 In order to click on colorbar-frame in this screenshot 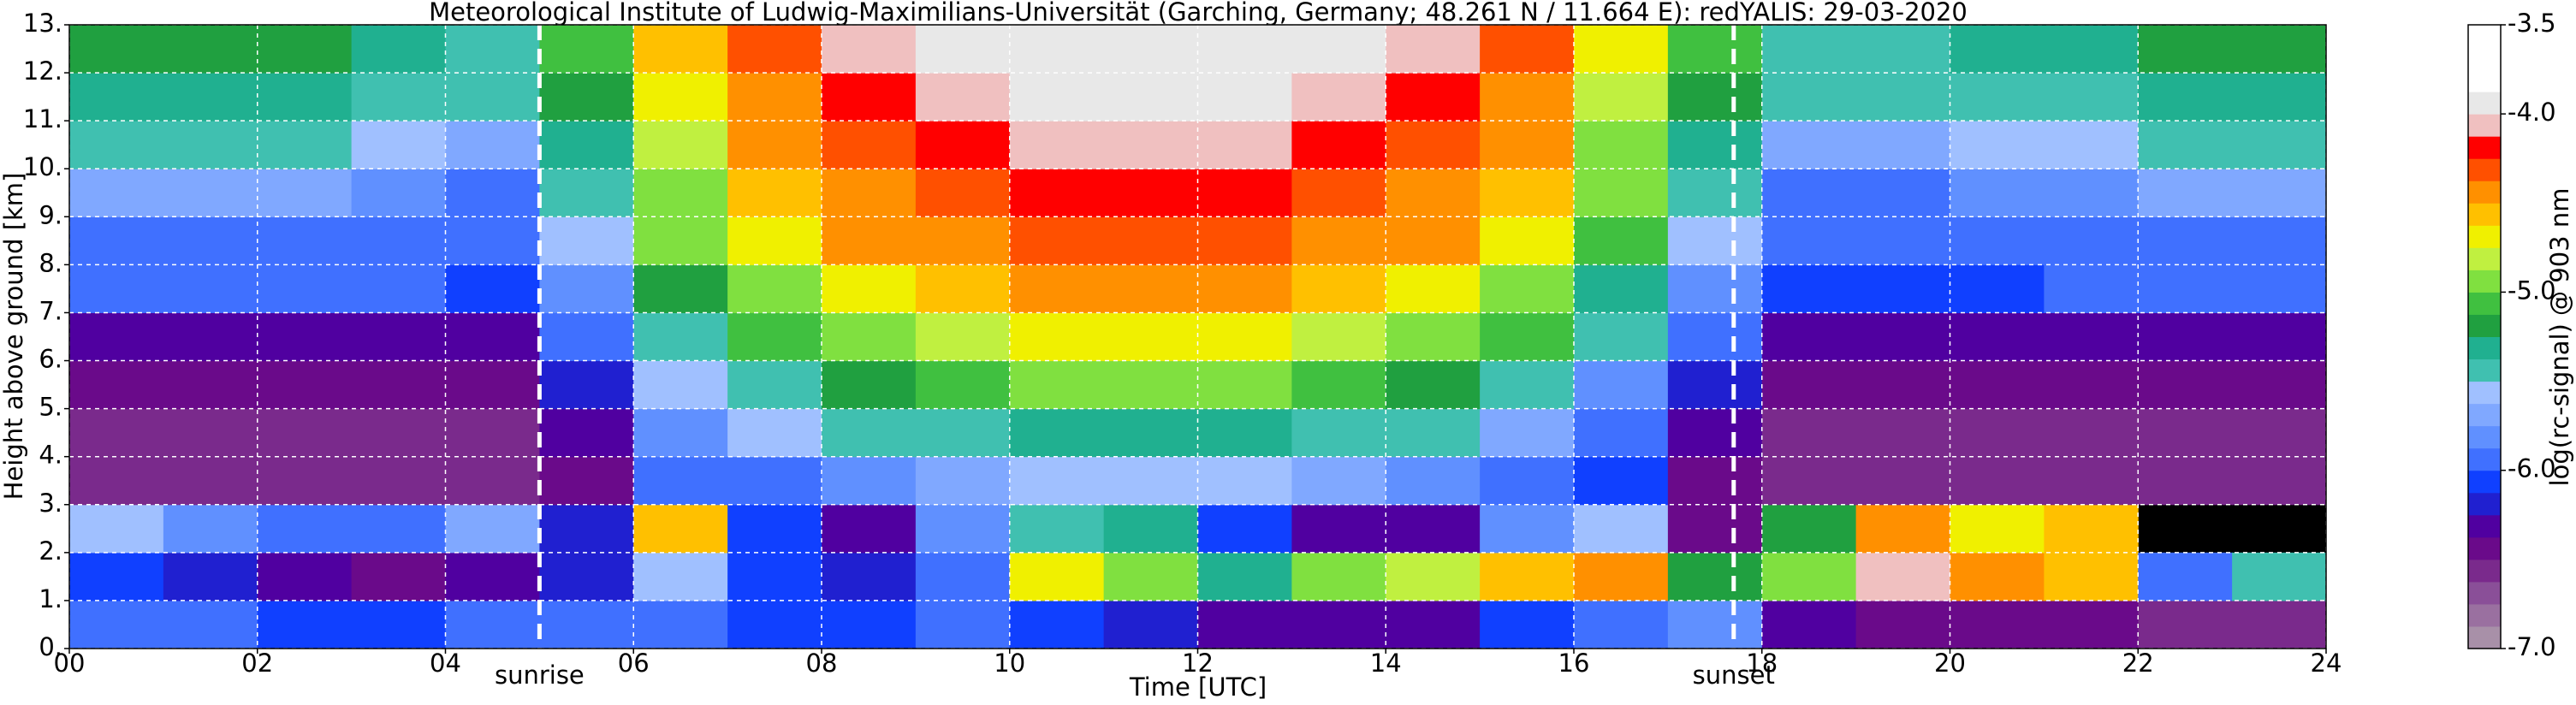, I will do `click(2484, 336)`.